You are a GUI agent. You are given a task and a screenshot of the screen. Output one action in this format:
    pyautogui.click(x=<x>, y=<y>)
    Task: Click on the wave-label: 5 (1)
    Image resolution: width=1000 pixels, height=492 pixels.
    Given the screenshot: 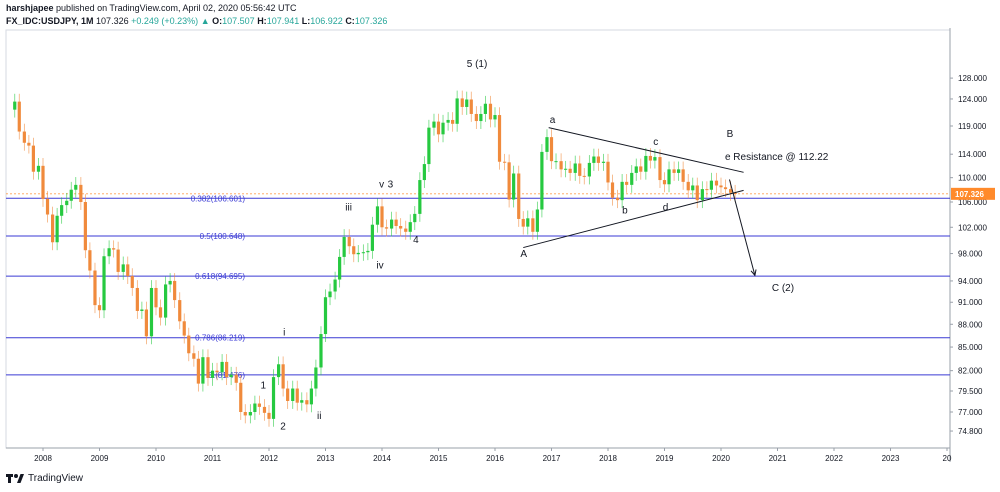 What is the action you would take?
    pyautogui.click(x=477, y=64)
    